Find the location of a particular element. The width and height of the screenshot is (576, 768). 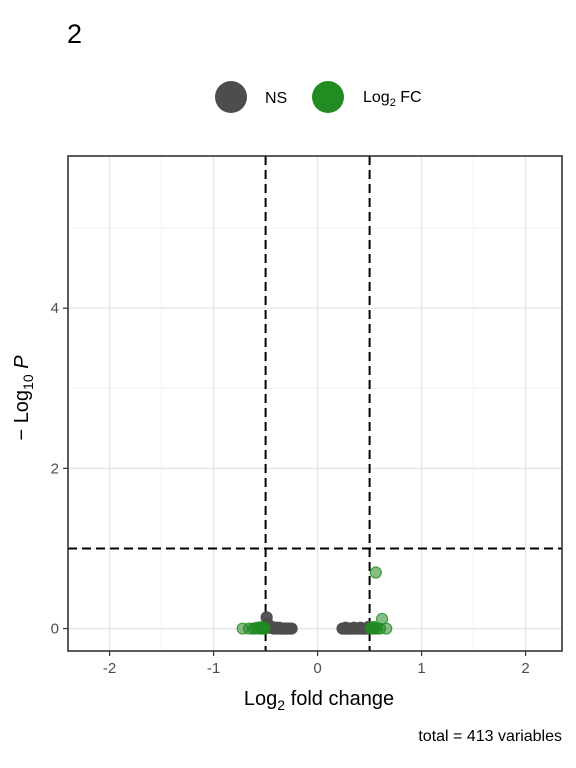

legend: NS Log2 FC is located at coordinates (318, 97).